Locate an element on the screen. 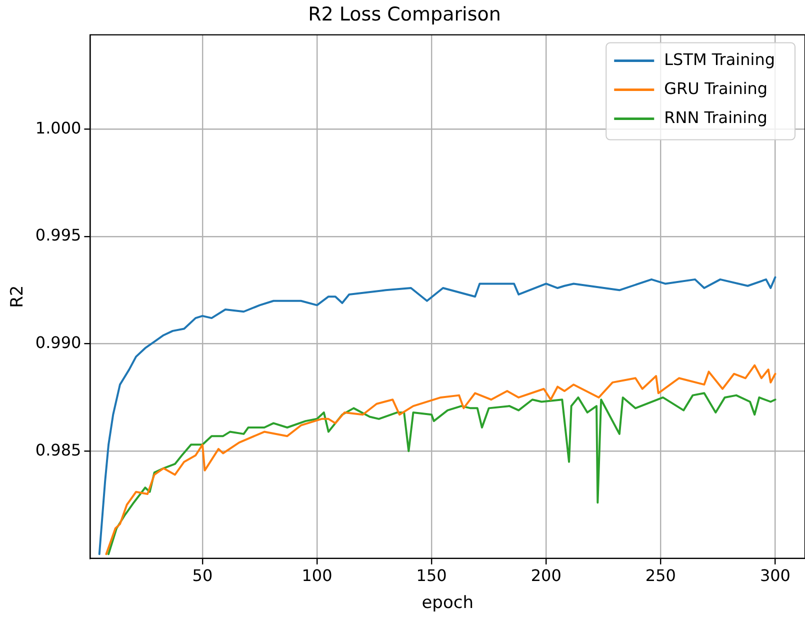  y-axis-title: R2 is located at coordinates (18, 296).